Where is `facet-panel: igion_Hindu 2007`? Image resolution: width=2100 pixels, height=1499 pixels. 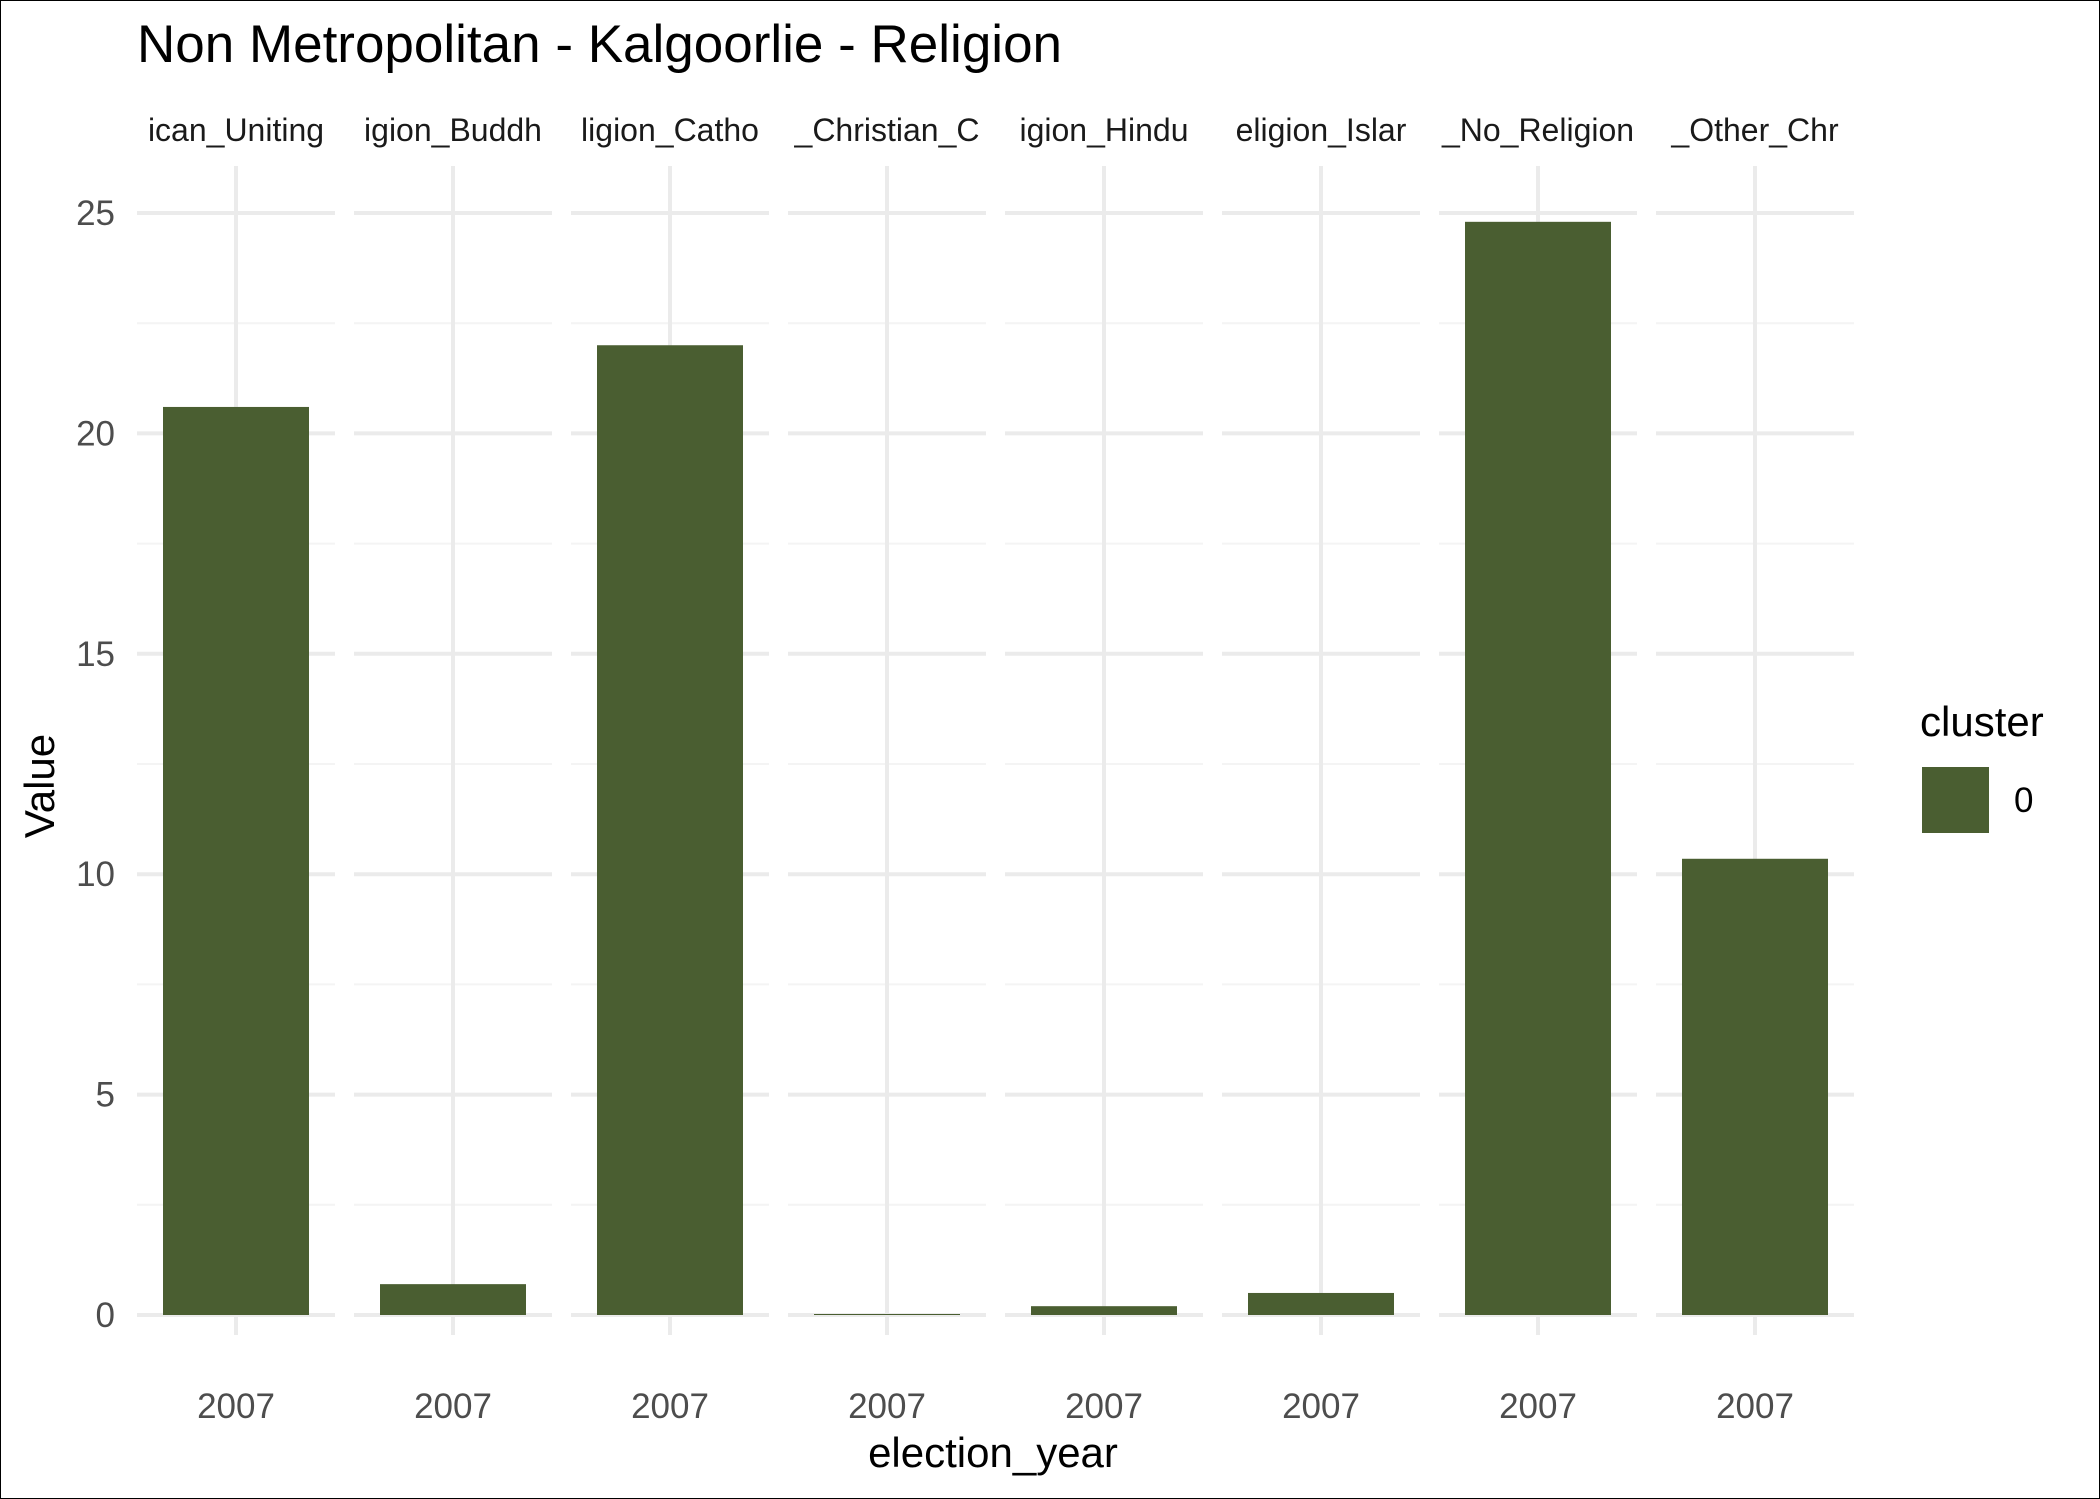 facet-panel: igion_Hindu 2007 is located at coordinates (1104, 769).